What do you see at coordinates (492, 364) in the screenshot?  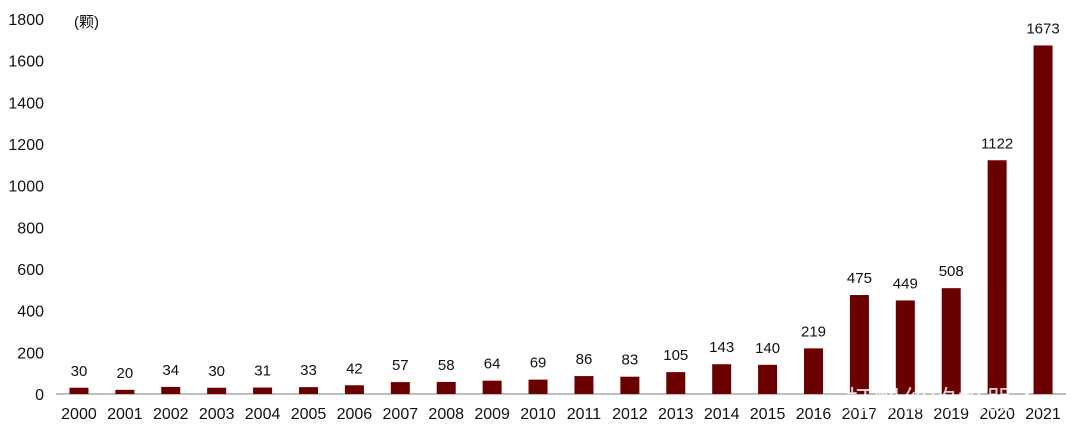 I see `data-label: 64` at bounding box center [492, 364].